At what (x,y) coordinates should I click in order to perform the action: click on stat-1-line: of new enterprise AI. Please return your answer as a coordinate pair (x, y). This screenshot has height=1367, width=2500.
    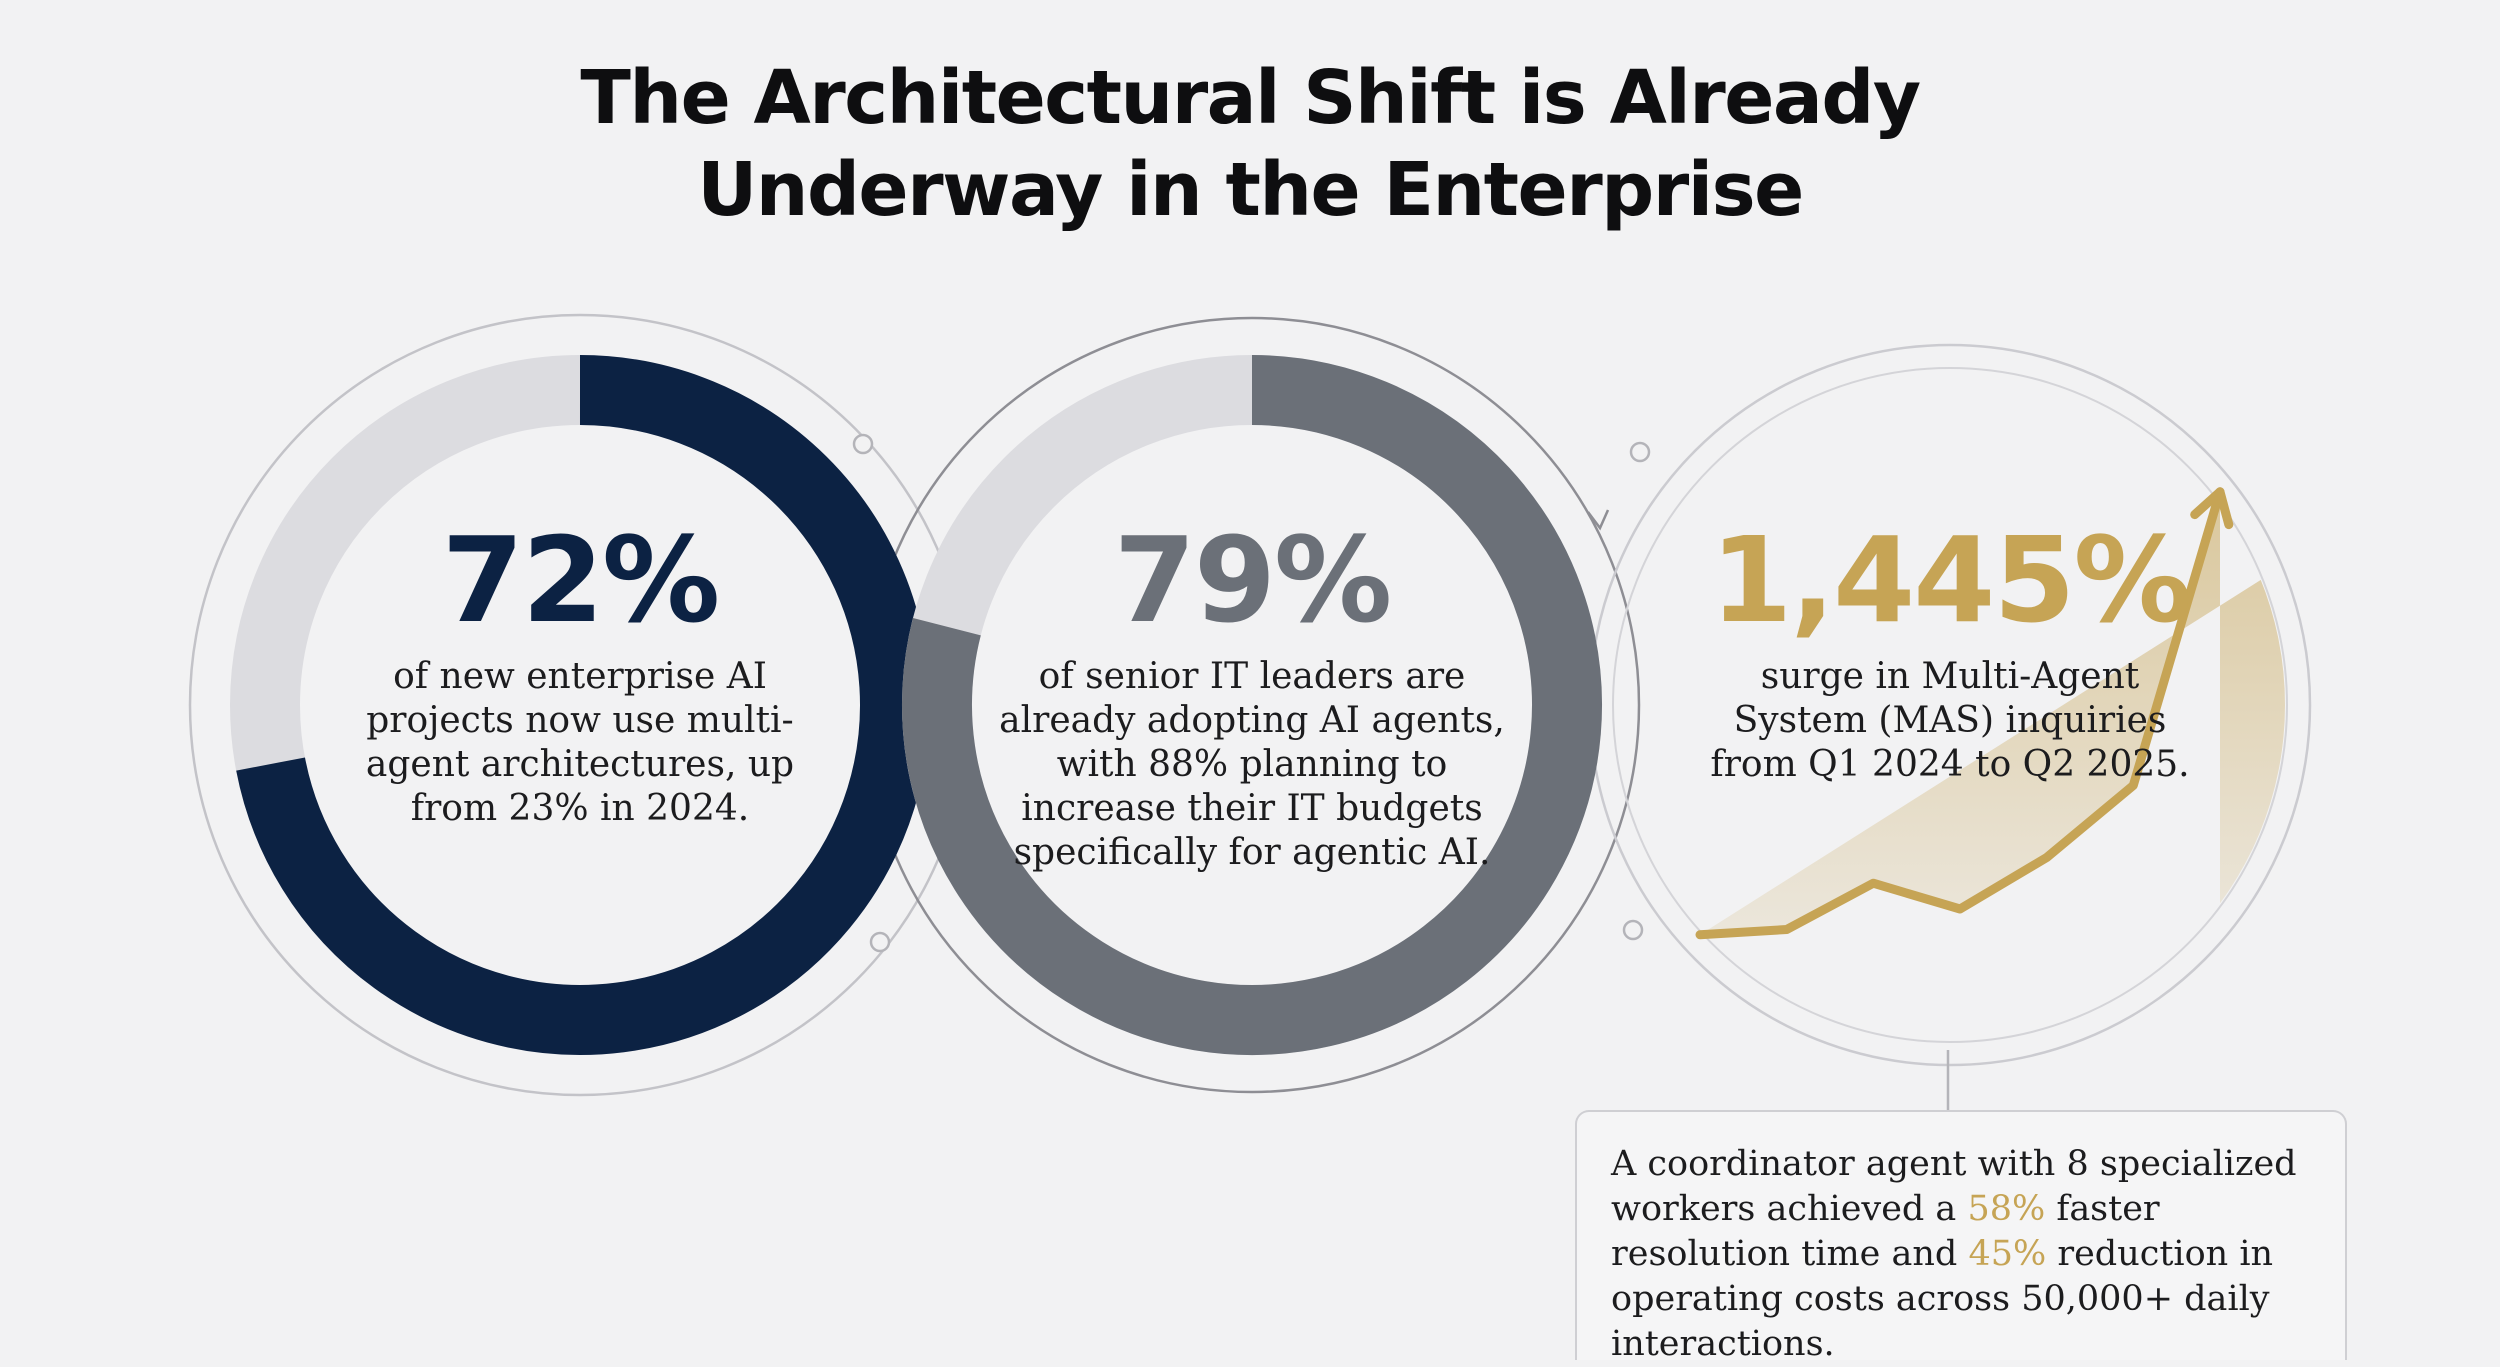
    Looking at the image, I should click on (580, 676).